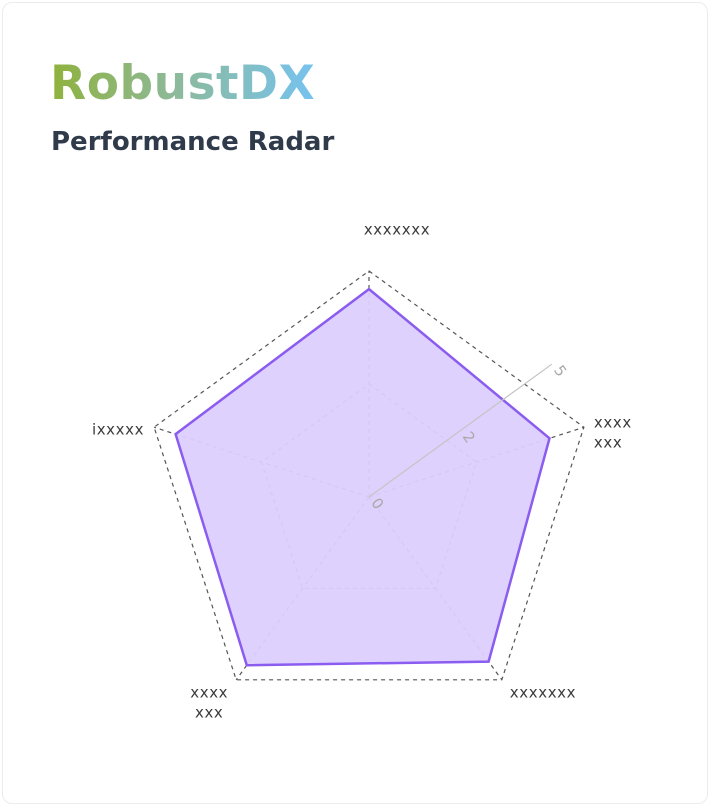 The height and width of the screenshot is (808, 712). I want to click on chart-title: Performance Radar, so click(193, 142).